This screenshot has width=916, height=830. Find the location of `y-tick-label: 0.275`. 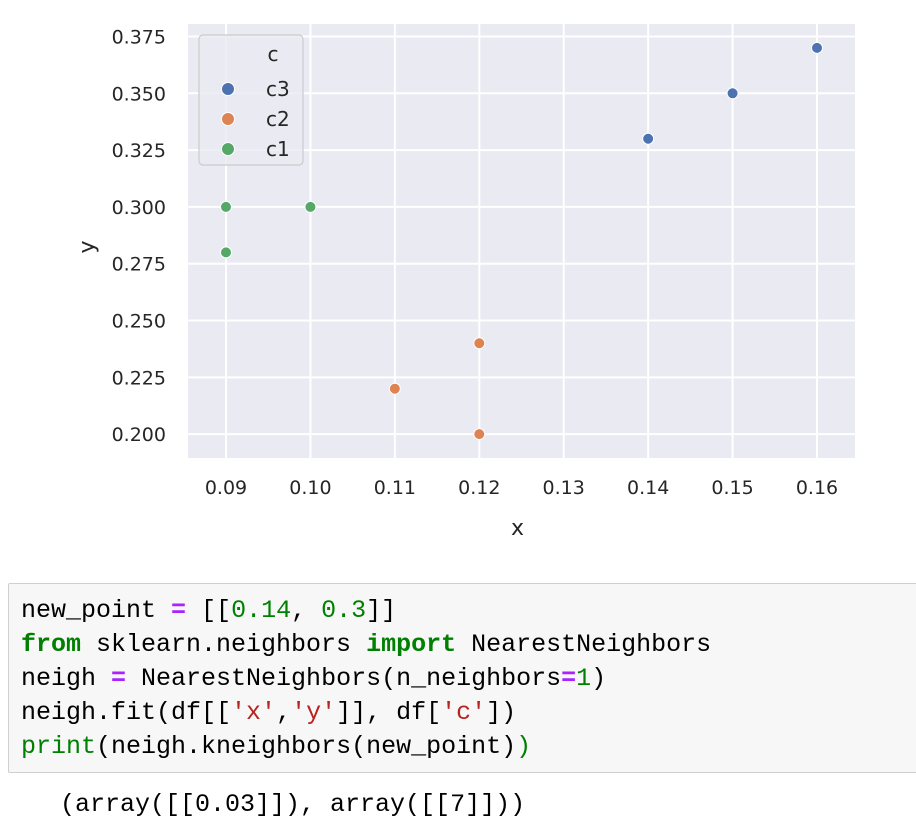

y-tick-label: 0.275 is located at coordinates (139, 265).